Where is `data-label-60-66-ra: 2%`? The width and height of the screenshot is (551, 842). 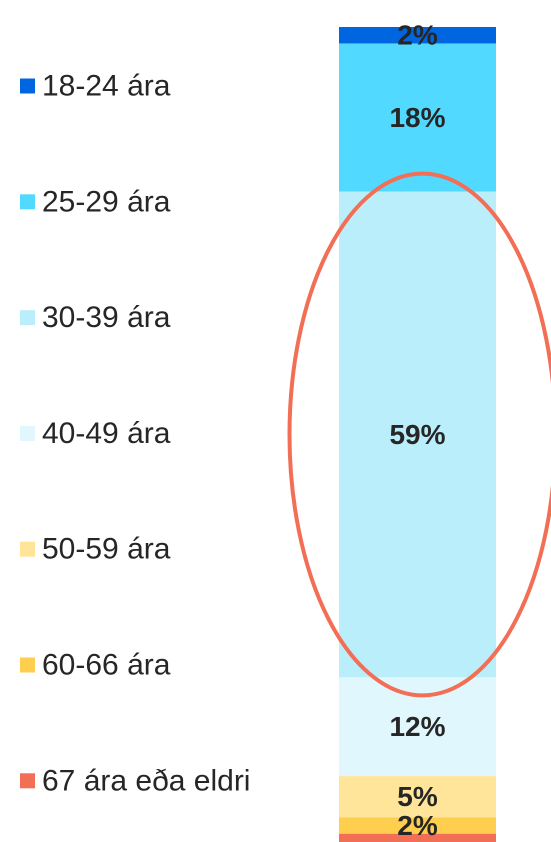
data-label-60-66-ra: 2% is located at coordinates (417, 825).